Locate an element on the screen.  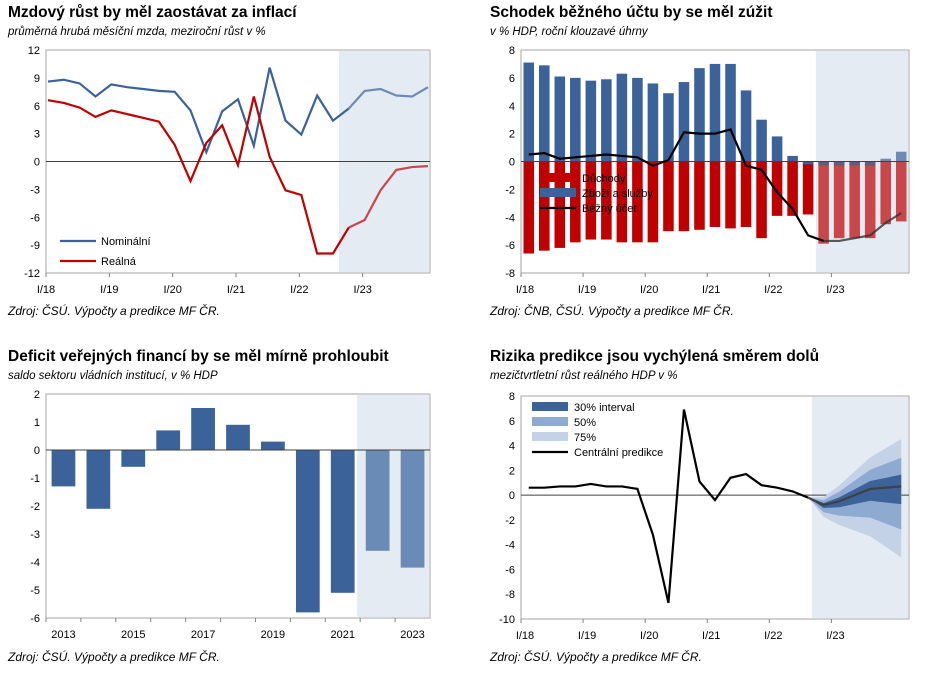
x-tick-label: I/23 is located at coordinates (835, 636).